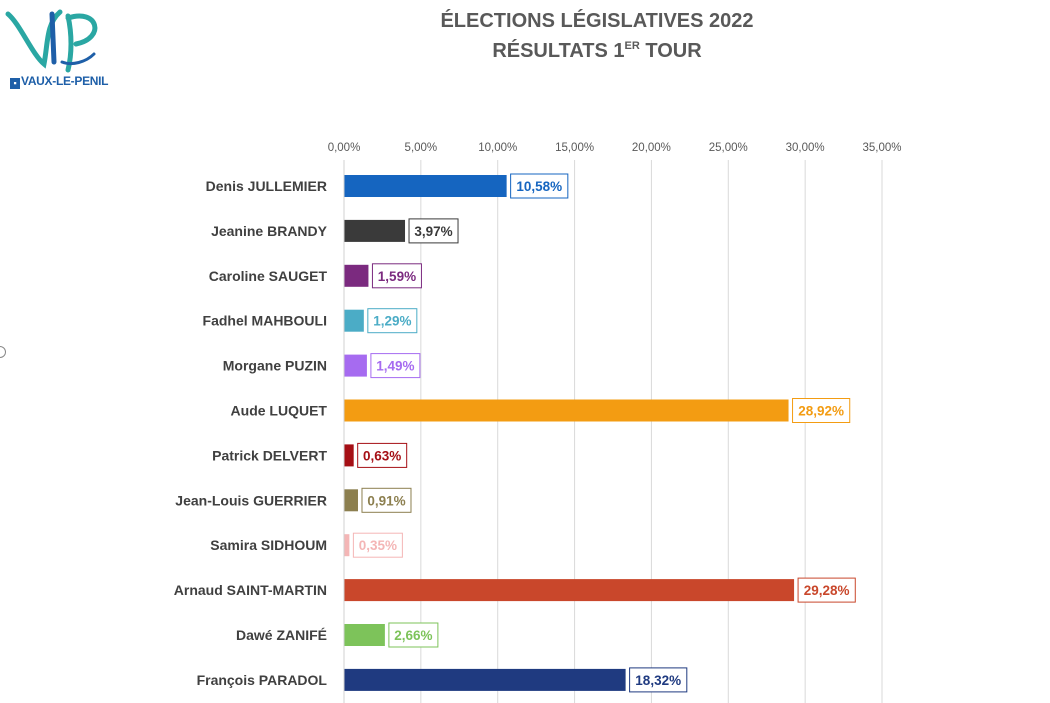 Image resolution: width=1050 pixels, height=703 pixels. I want to click on data-label: 0,35%, so click(378, 545).